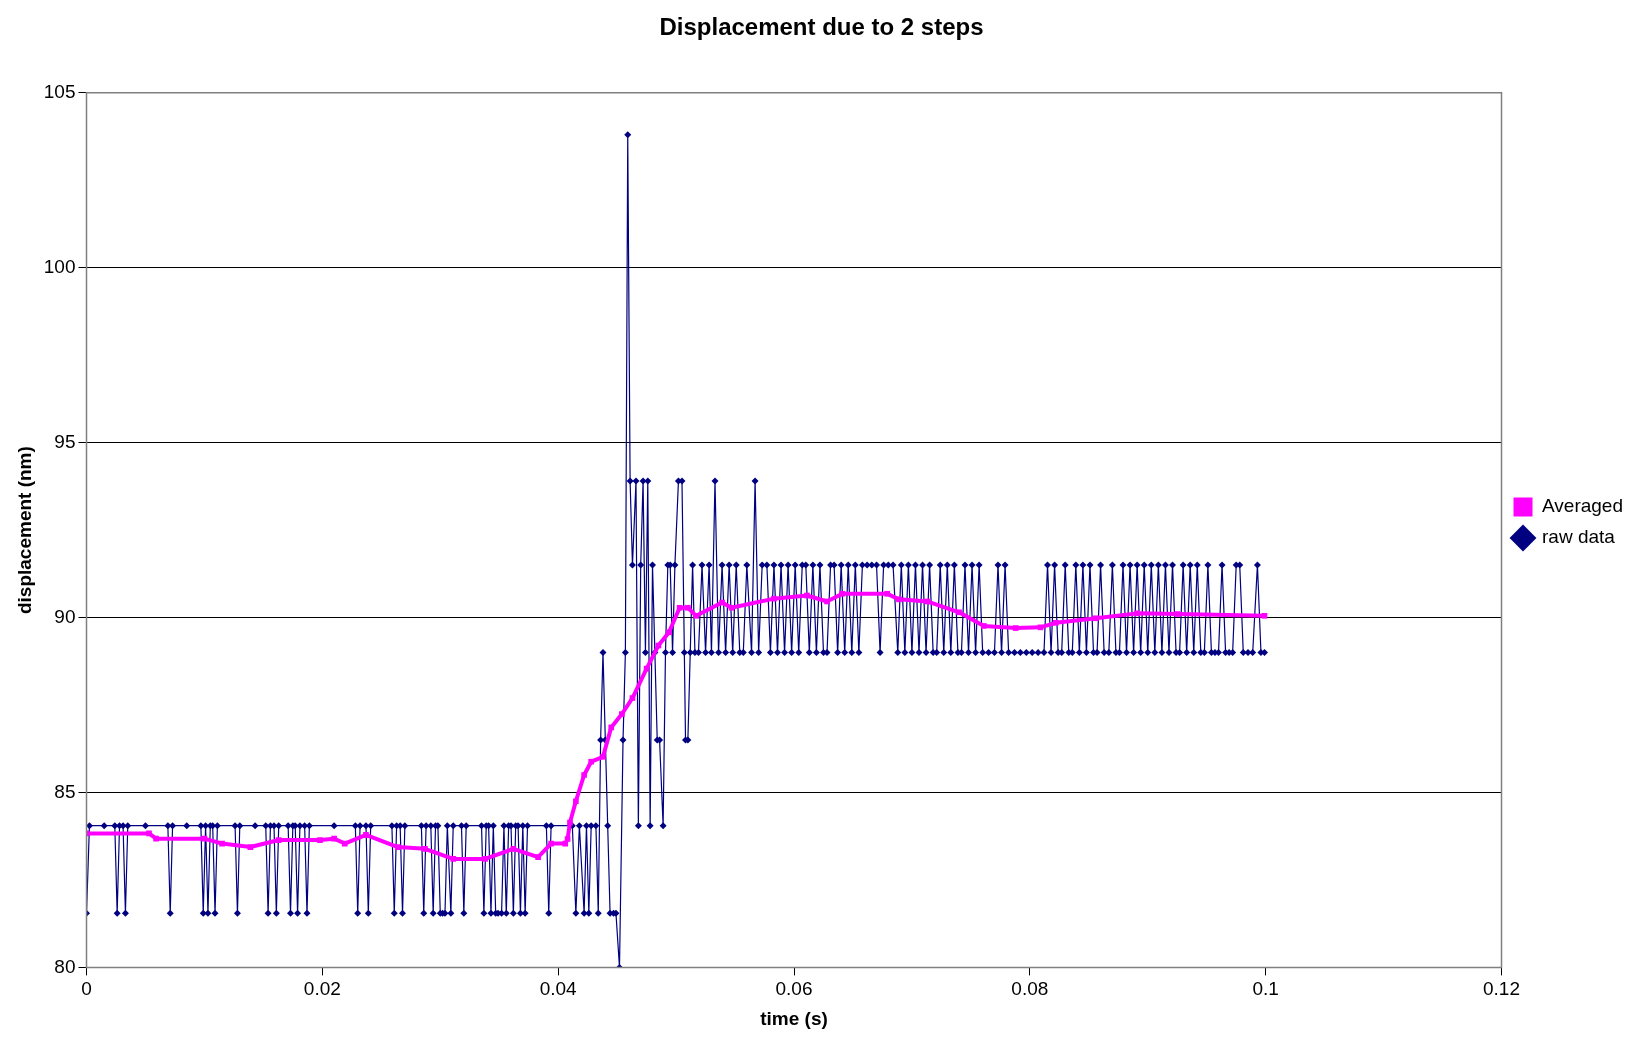 The image size is (1643, 1040). I want to click on y-tick-label: 95, so click(65, 441).